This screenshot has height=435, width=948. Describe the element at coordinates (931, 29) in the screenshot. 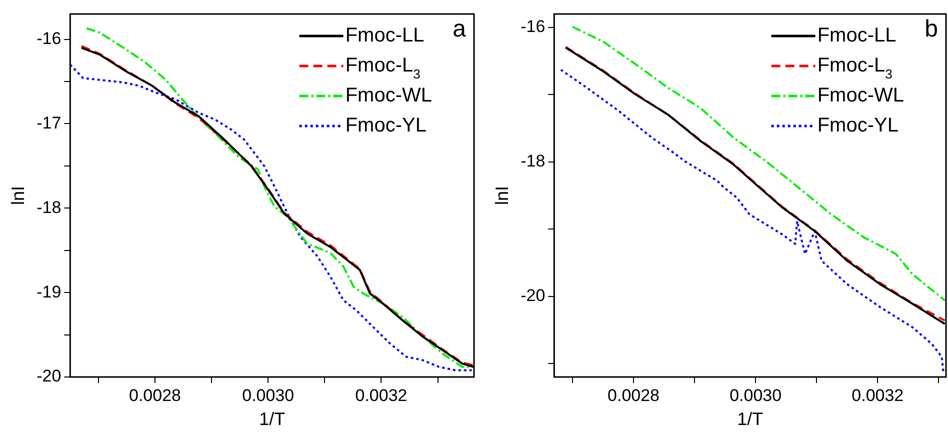

I see `chart-title: b` at that location.